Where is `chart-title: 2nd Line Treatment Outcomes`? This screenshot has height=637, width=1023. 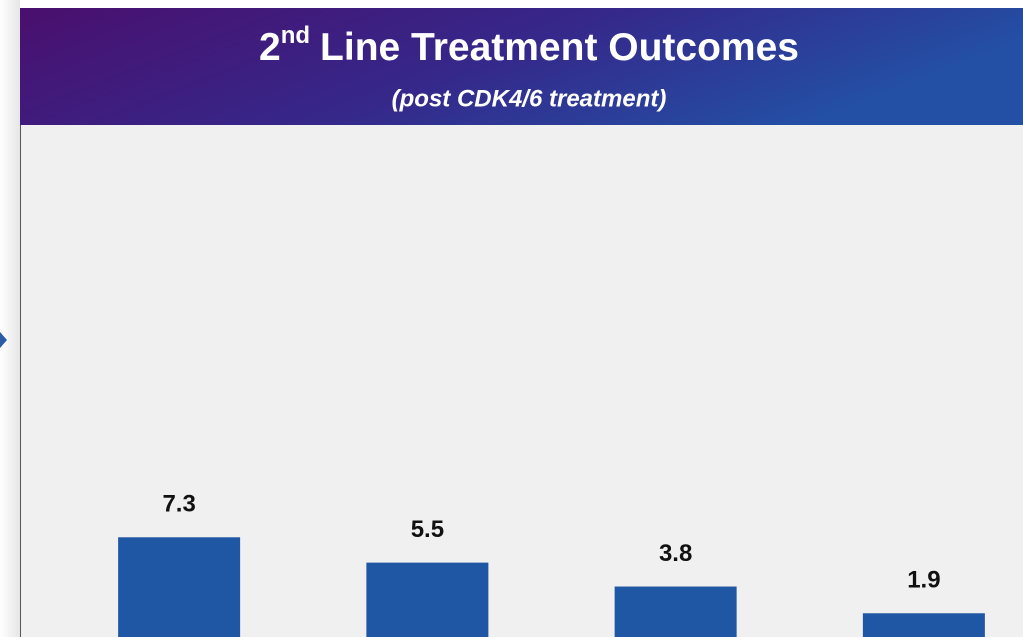 chart-title: 2nd Line Treatment Outcomes is located at coordinates (529, 45).